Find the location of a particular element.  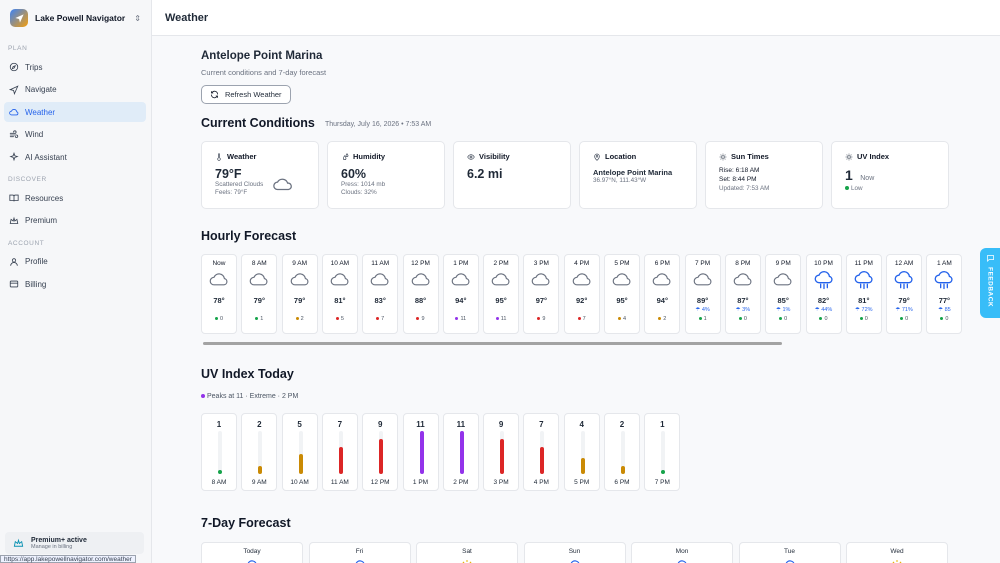

sidebar-item-label: Trips is located at coordinates (34, 67).